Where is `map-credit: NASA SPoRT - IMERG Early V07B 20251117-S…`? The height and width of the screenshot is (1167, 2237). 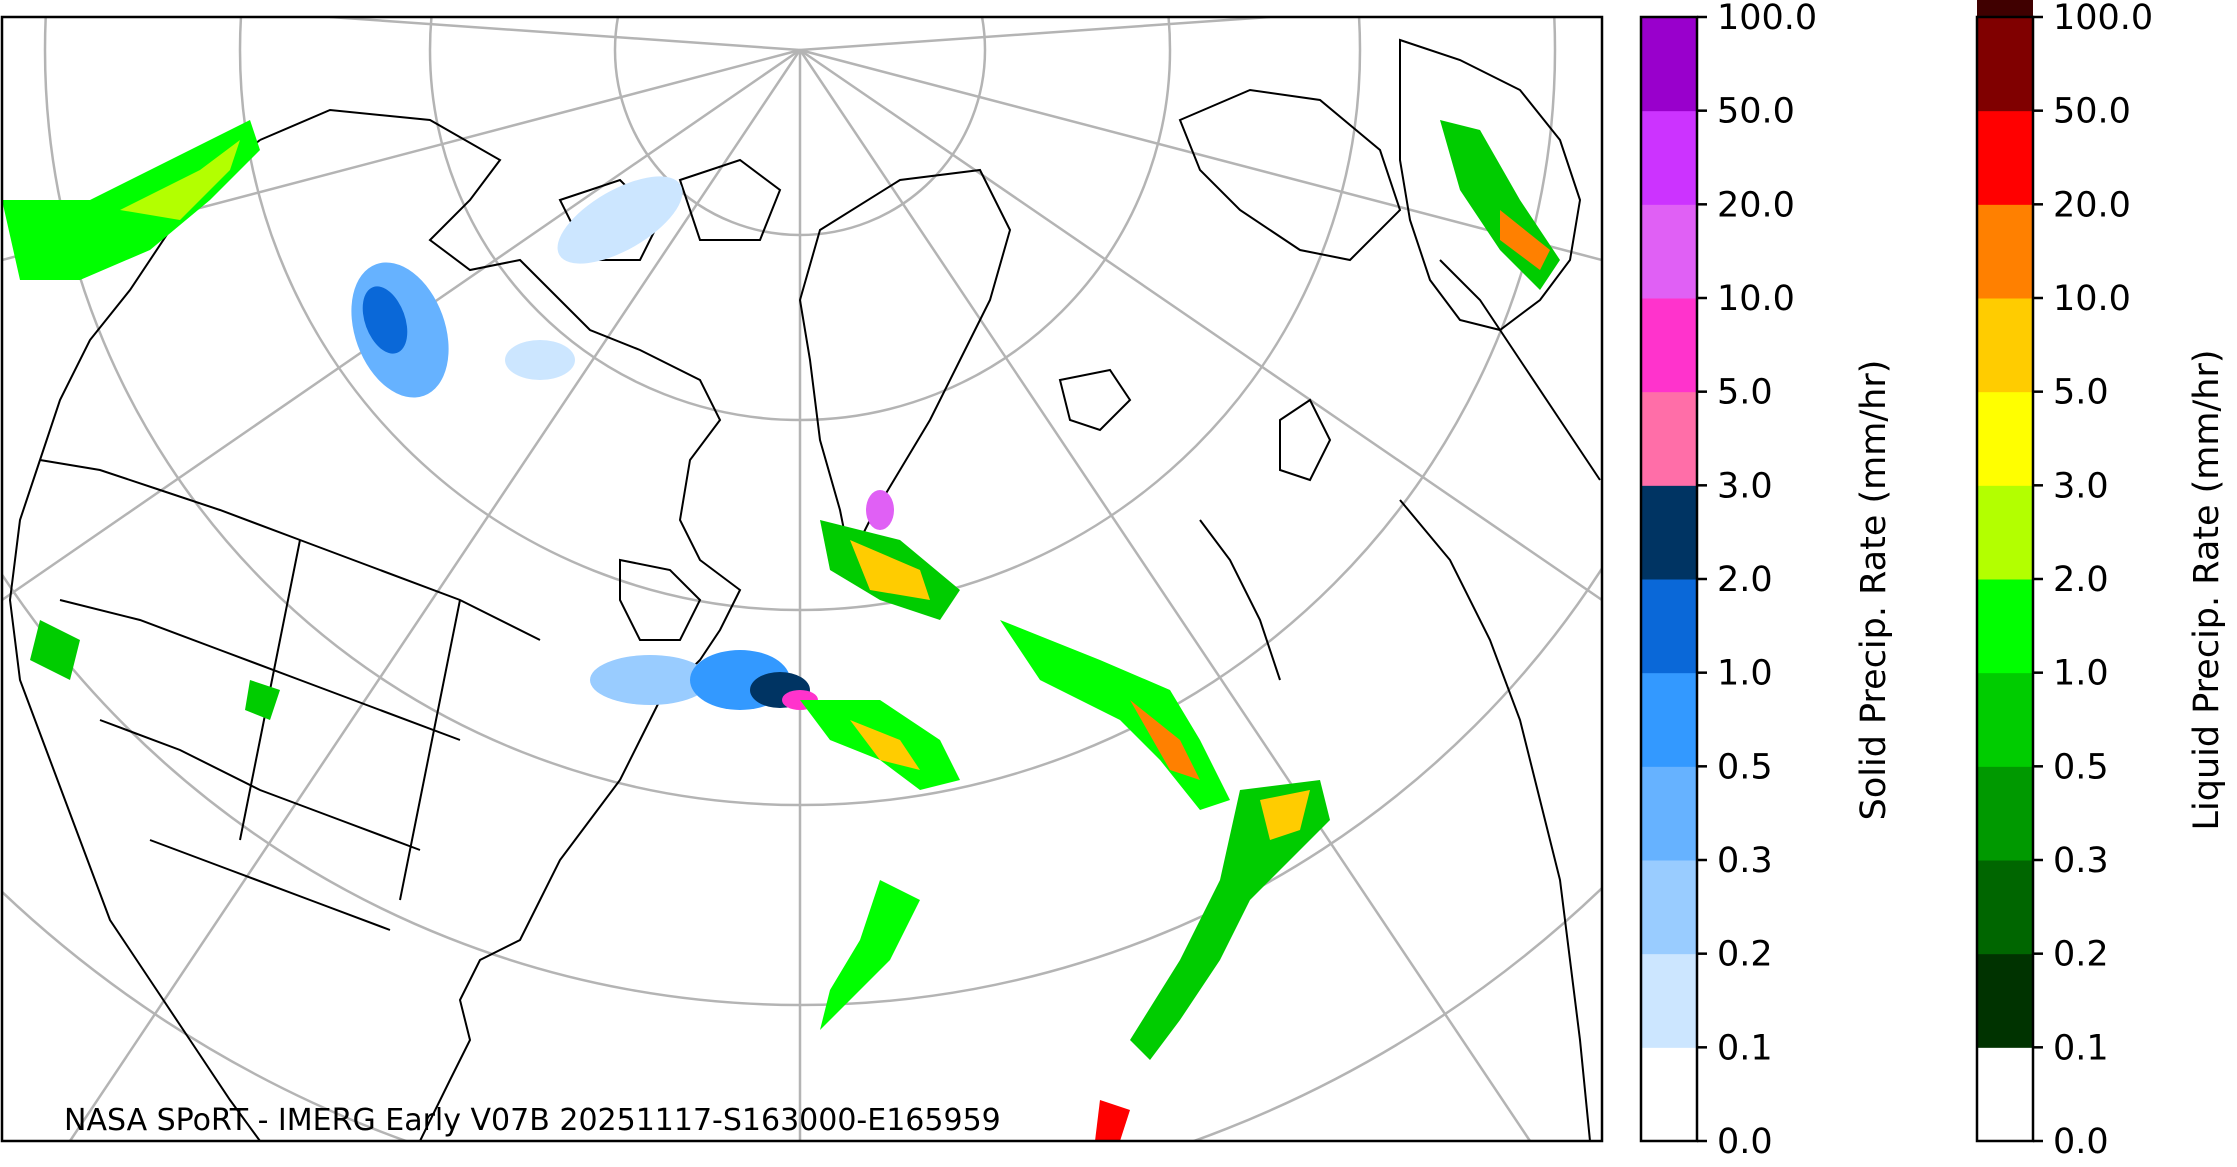 map-credit: NASA SPoRT - IMERG Early V07B 20251117-S… is located at coordinates (532, 1120).